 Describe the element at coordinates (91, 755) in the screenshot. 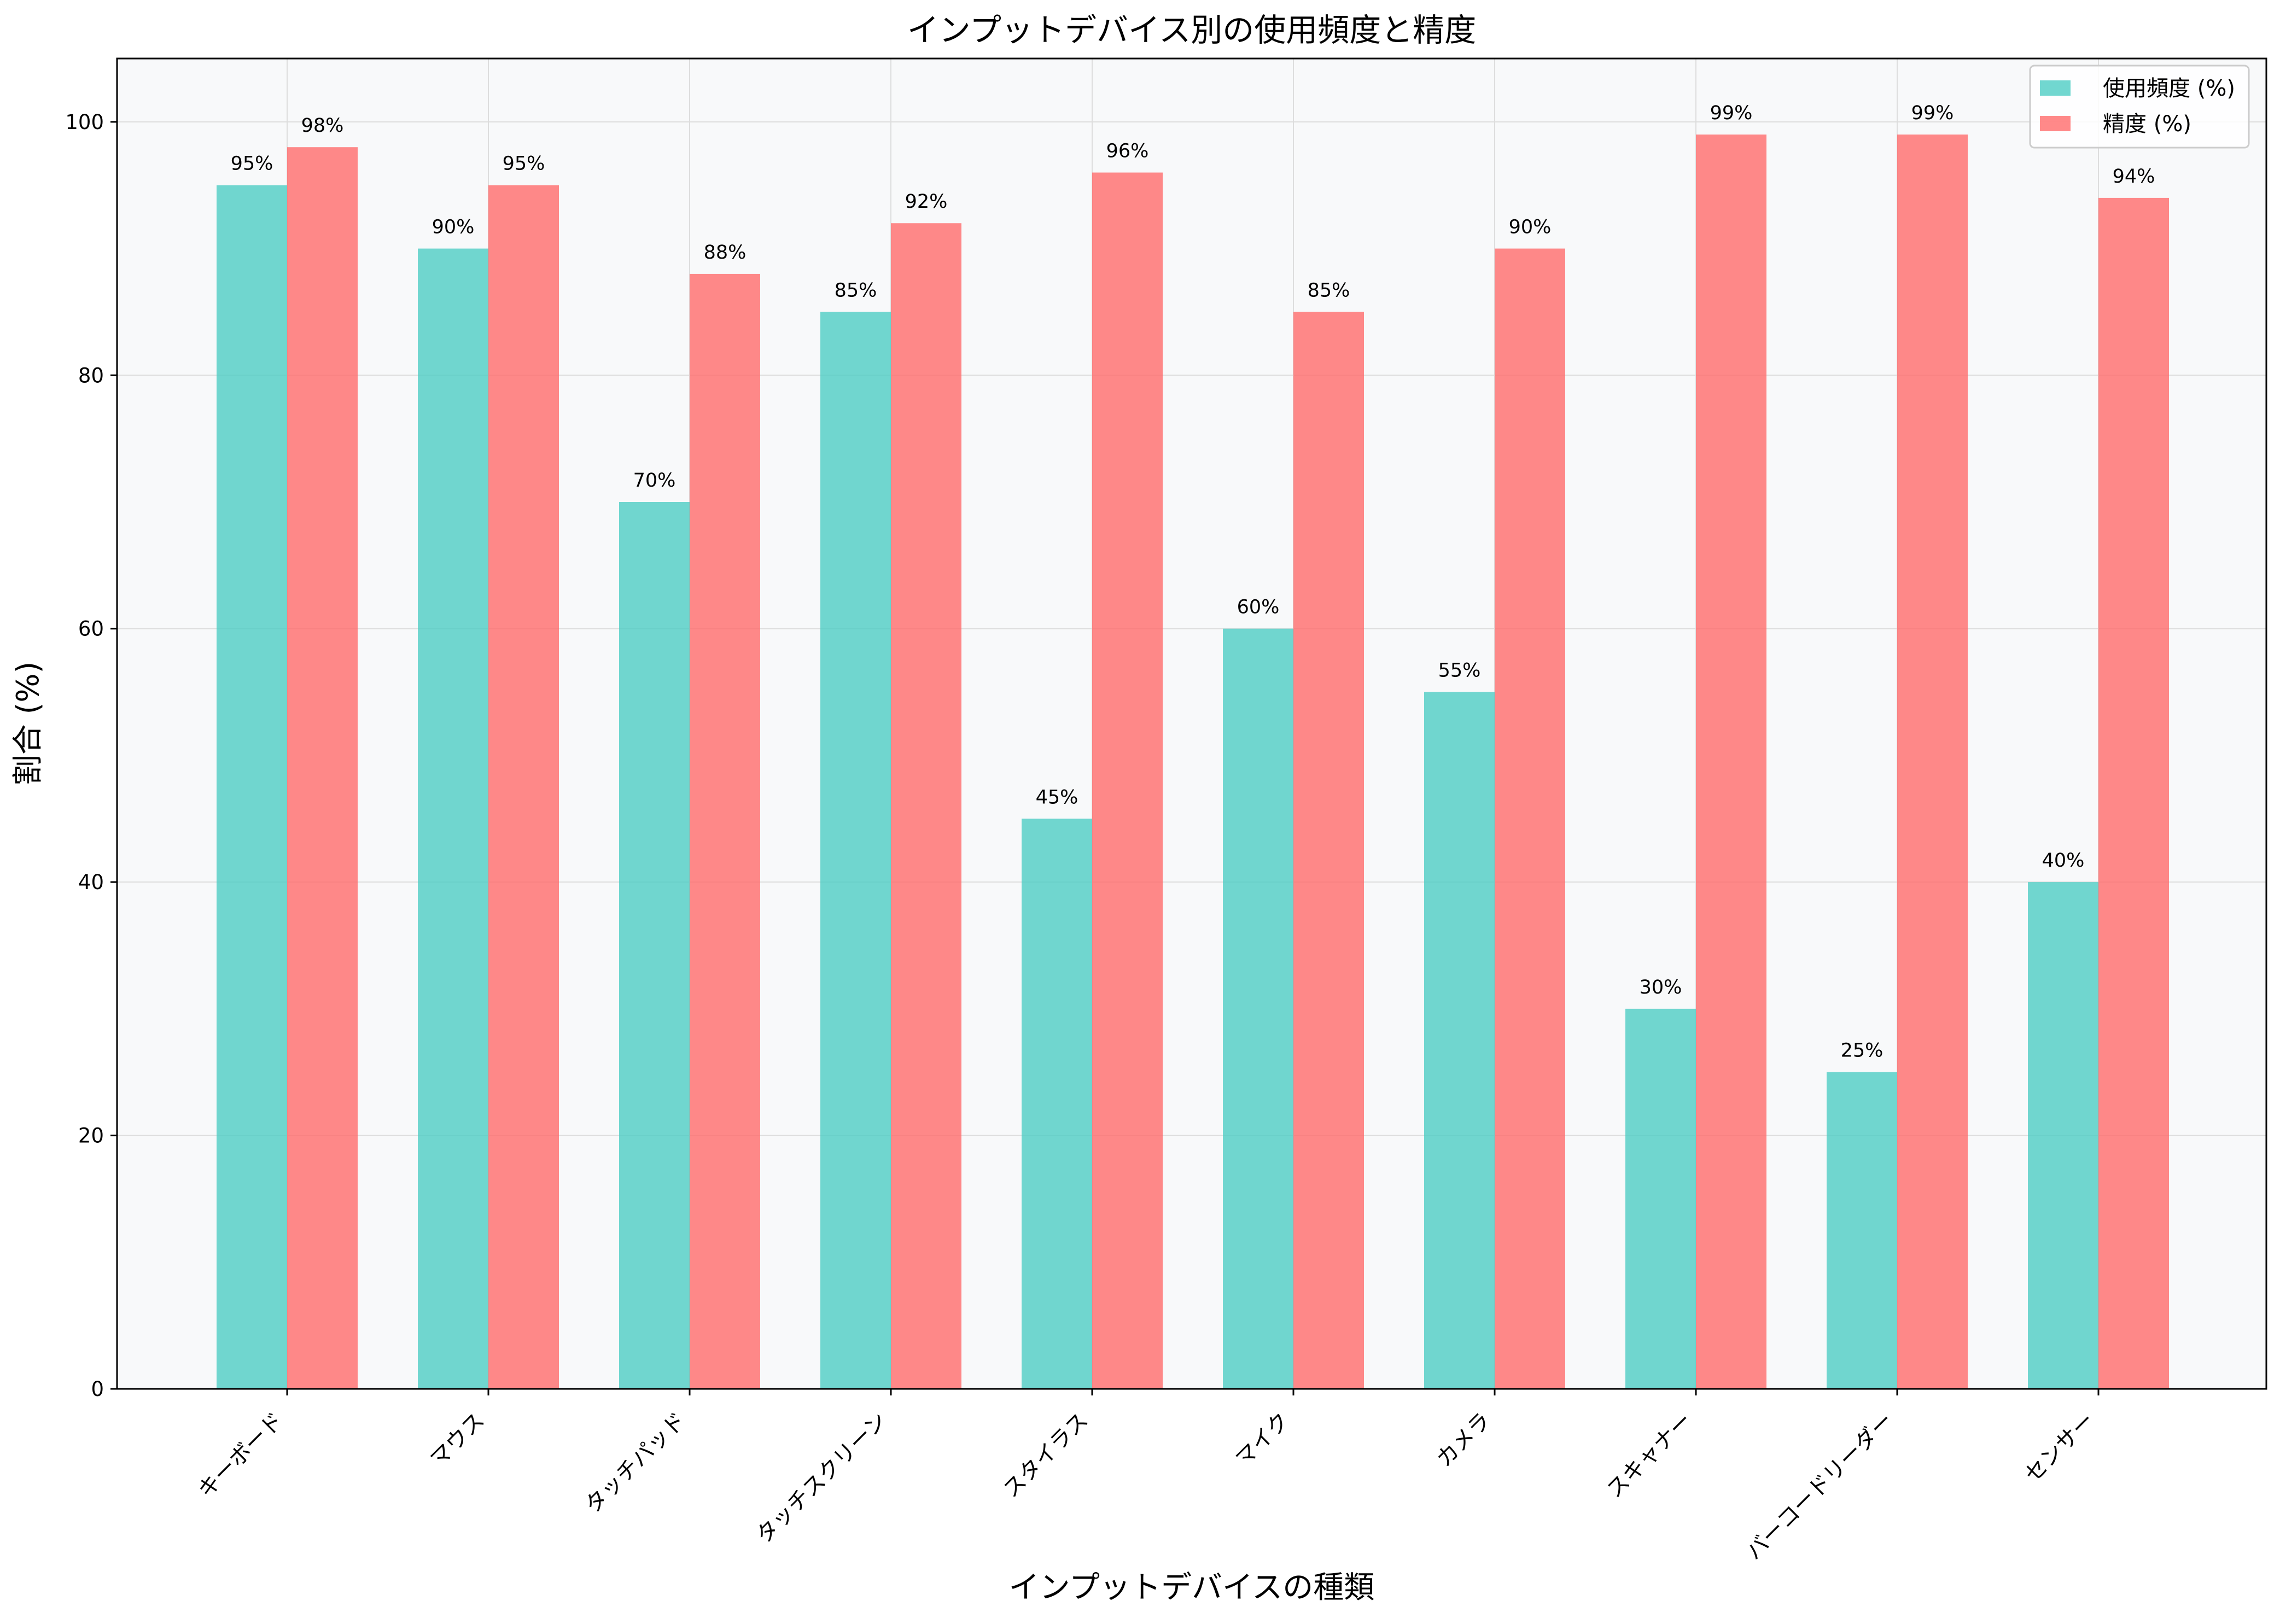

I see `y-axis-ticks: 0 20 40 60 80 100` at that location.